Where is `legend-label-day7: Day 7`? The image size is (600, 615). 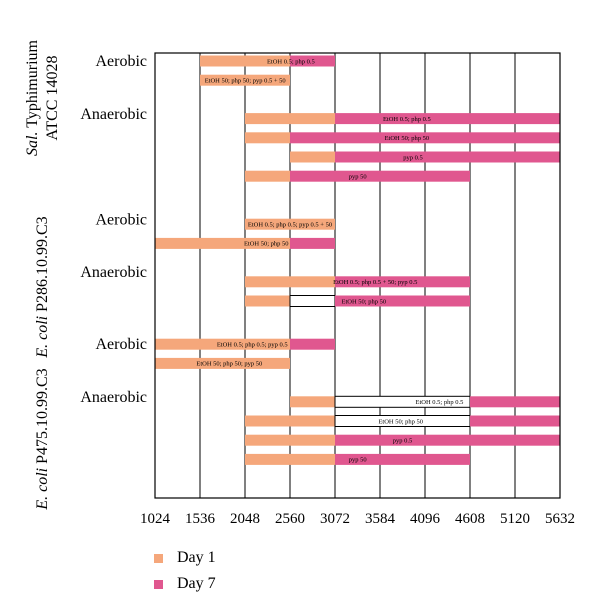
legend-label-day7: Day 7 is located at coordinates (196, 583).